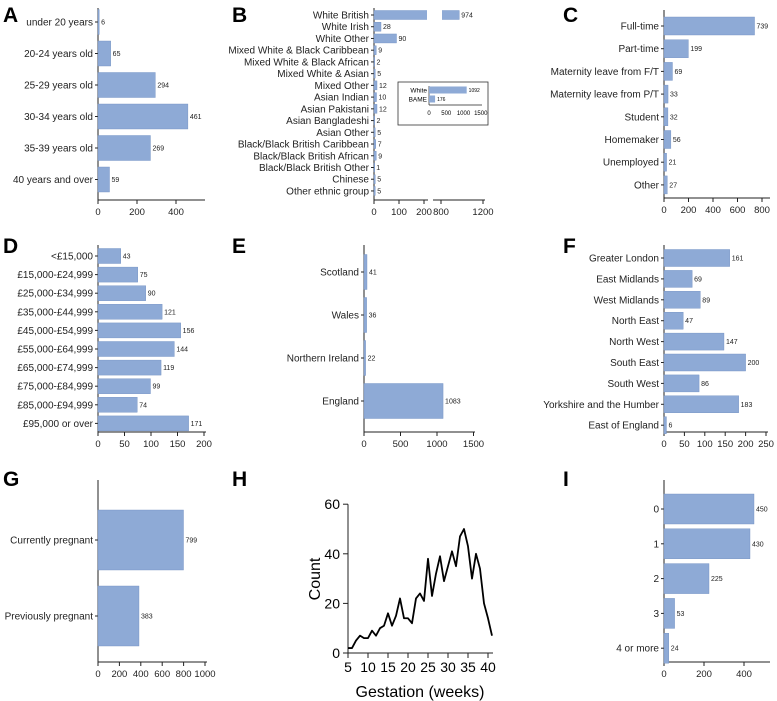 This screenshot has width=777, height=701. Describe the element at coordinates (239, 15) in the screenshot. I see `panel-letter: B` at that location.